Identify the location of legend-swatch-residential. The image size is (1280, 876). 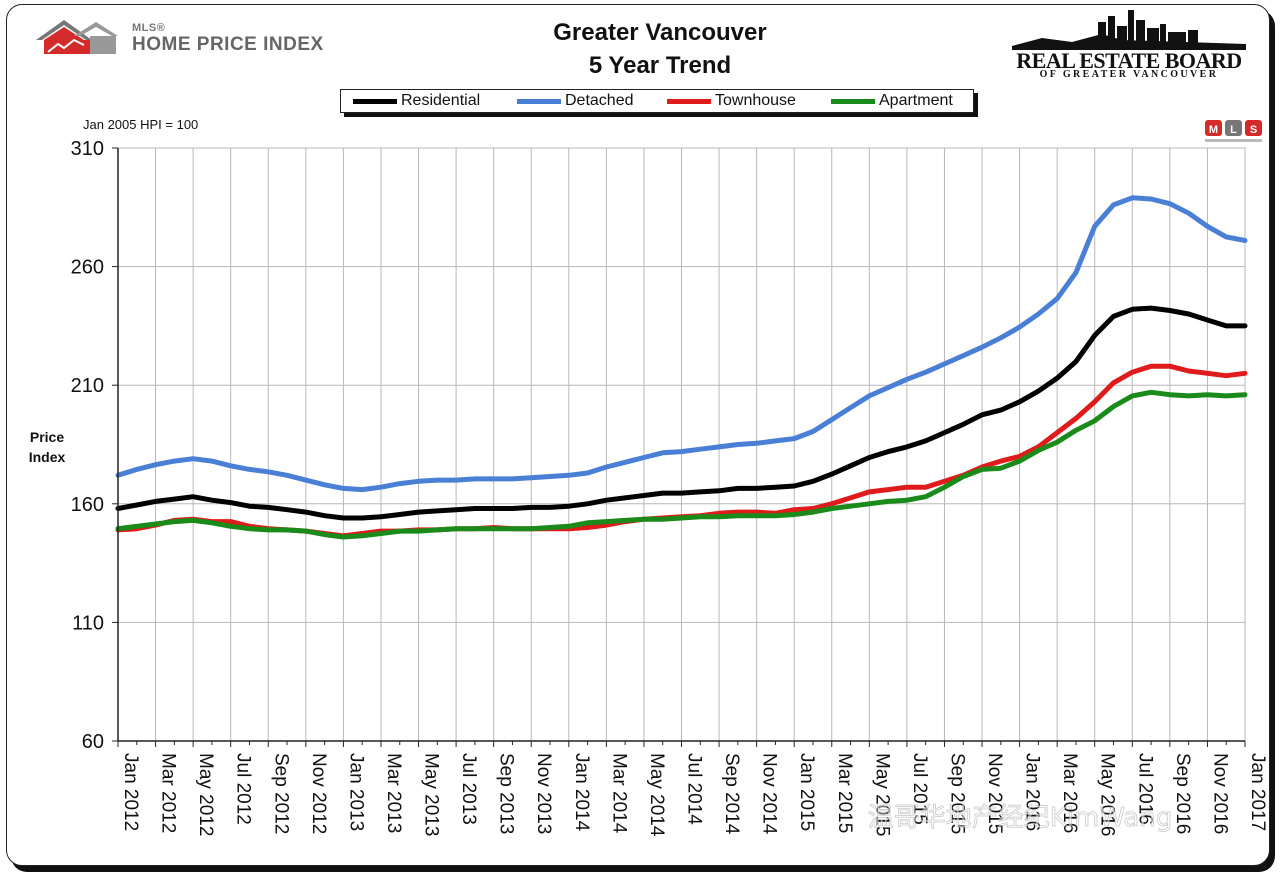
(375, 101).